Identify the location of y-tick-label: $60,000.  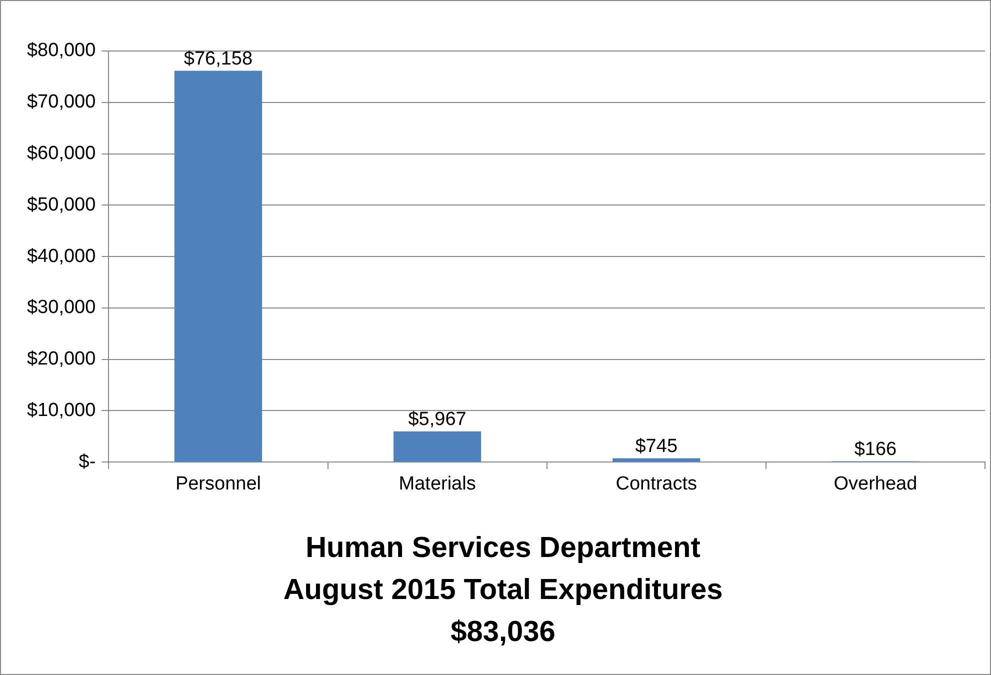
(61, 153).